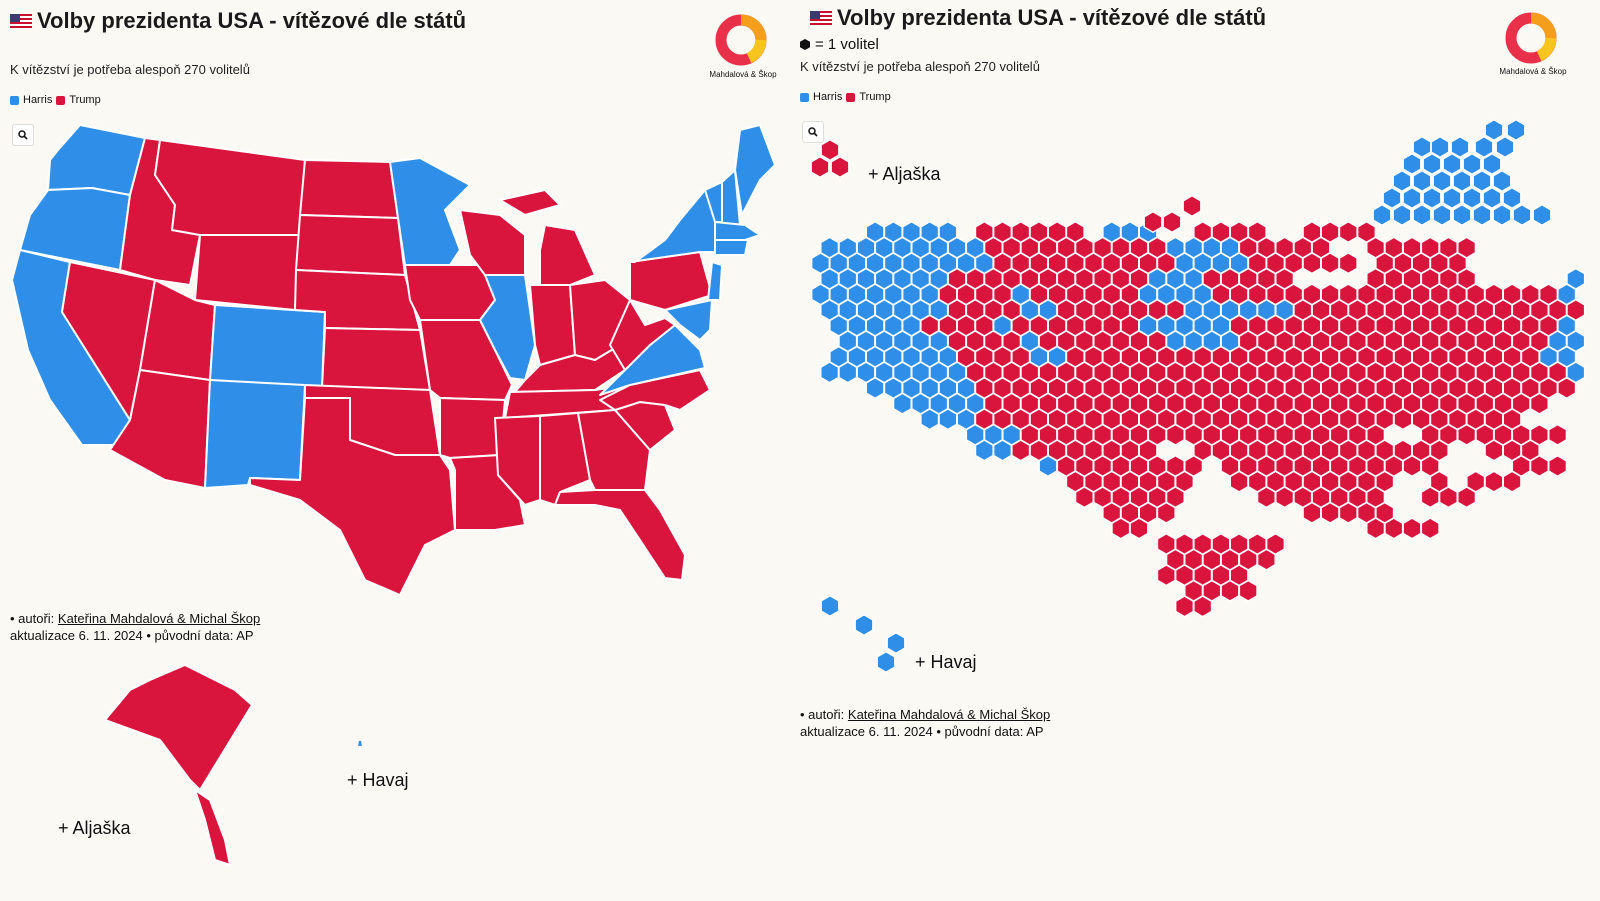  What do you see at coordinates (376, 359) in the screenshot?
I see `state-kansas` at bounding box center [376, 359].